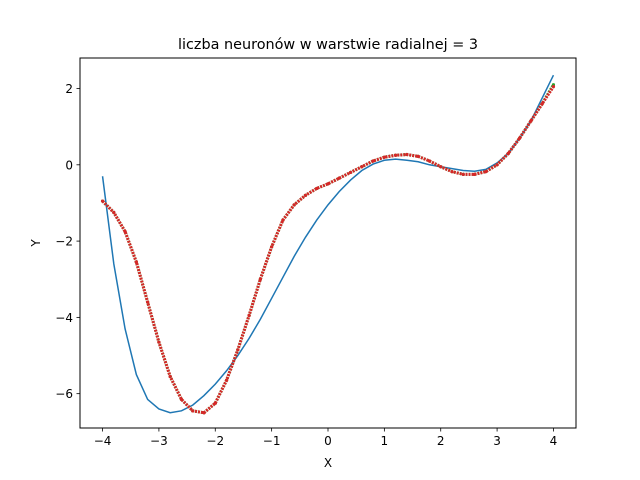 Image resolution: width=640 pixels, height=480 pixels. Describe the element at coordinates (328, 45) in the screenshot. I see `chart-title: liczba neuronów w warstwie radialnej = 3` at that location.